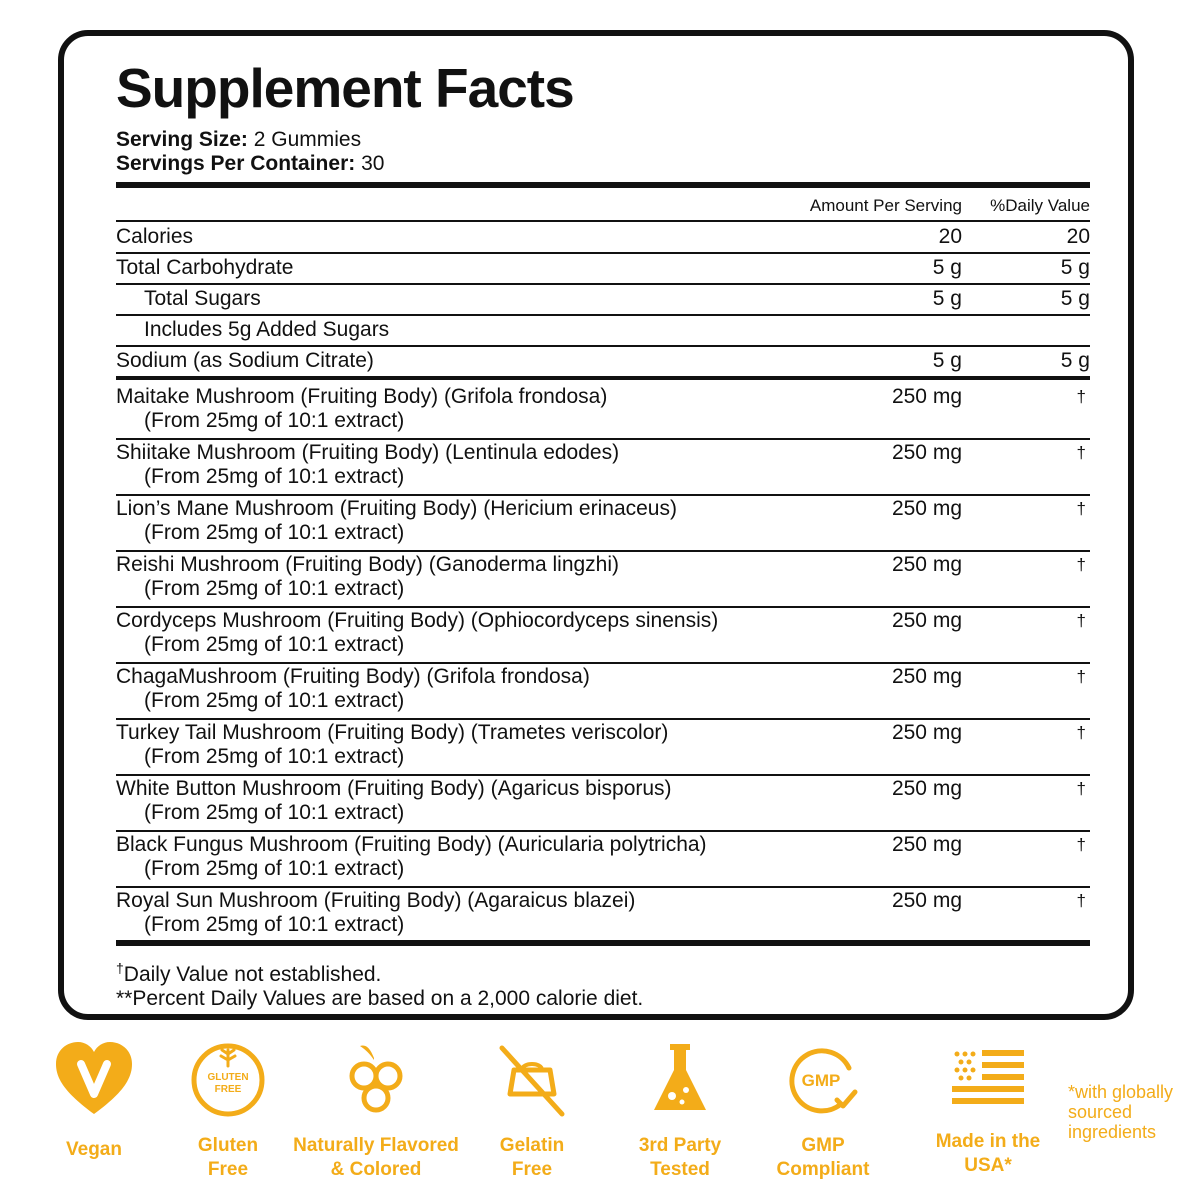 This screenshot has height=1200, width=1200. I want to click on us-flag-icon, so click(988, 1077).